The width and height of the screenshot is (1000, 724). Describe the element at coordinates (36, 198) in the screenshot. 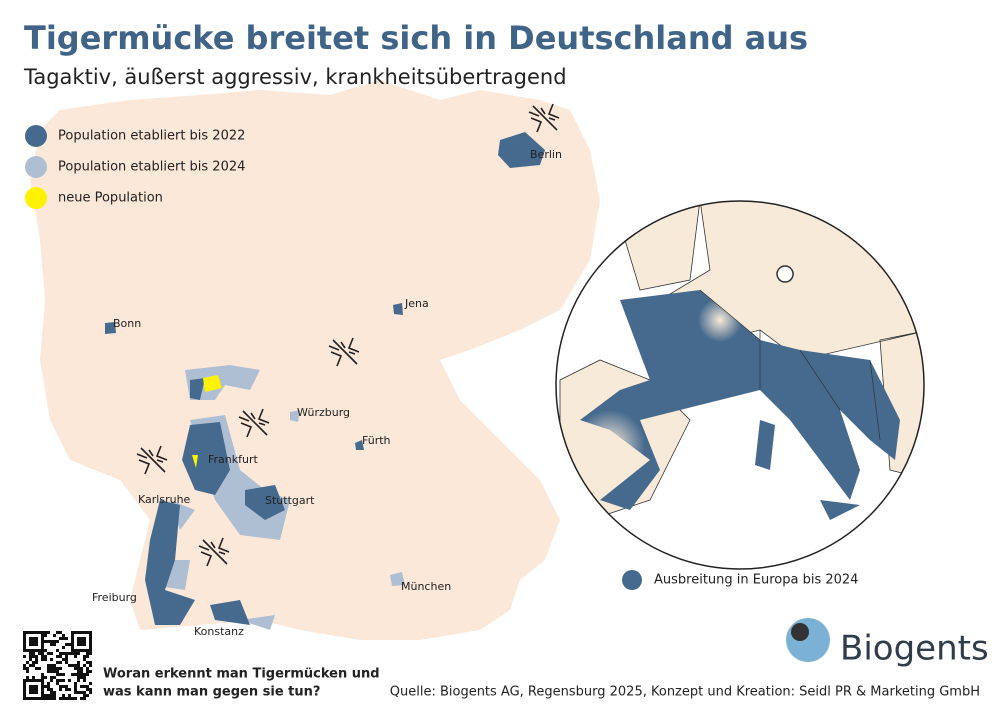

I see `legend-marker` at that location.